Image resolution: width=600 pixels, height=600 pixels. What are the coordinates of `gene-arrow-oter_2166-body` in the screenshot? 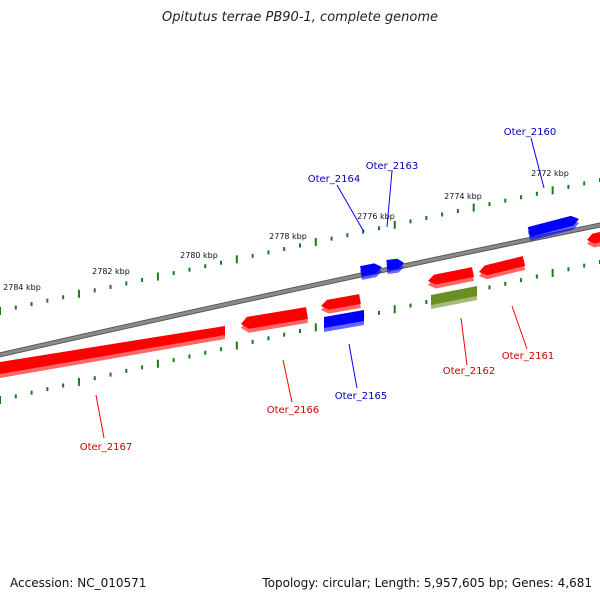 It's located at (274, 318).